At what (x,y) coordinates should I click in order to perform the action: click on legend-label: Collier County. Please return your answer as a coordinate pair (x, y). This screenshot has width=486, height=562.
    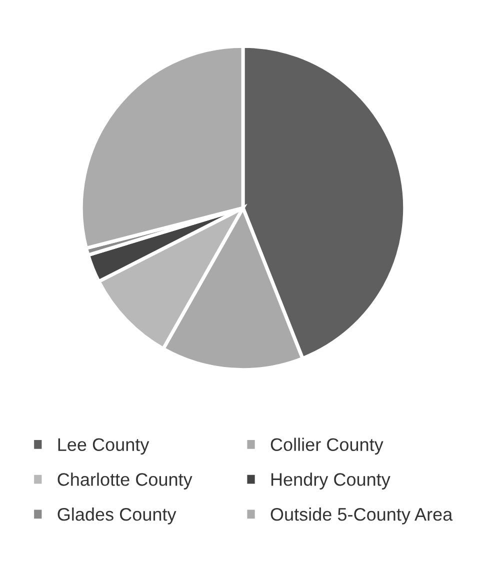
    Looking at the image, I should click on (327, 446).